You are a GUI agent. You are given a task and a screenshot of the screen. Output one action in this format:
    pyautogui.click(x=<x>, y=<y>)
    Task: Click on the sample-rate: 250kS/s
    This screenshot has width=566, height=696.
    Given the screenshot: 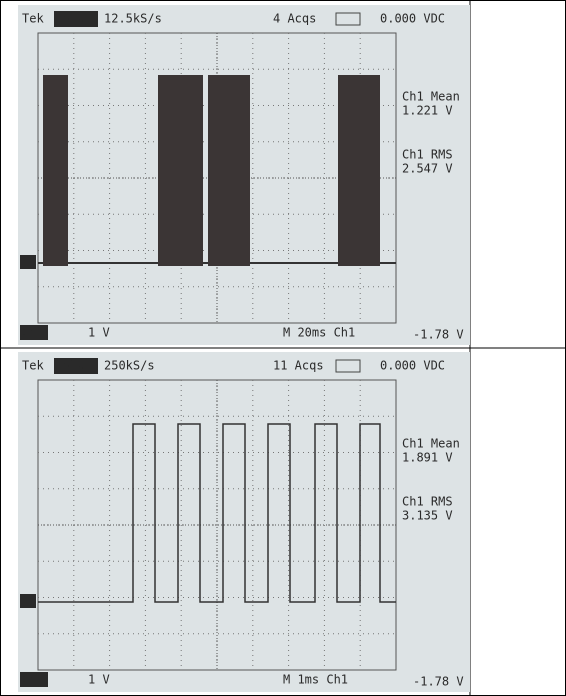 What is the action you would take?
    pyautogui.click(x=129, y=366)
    